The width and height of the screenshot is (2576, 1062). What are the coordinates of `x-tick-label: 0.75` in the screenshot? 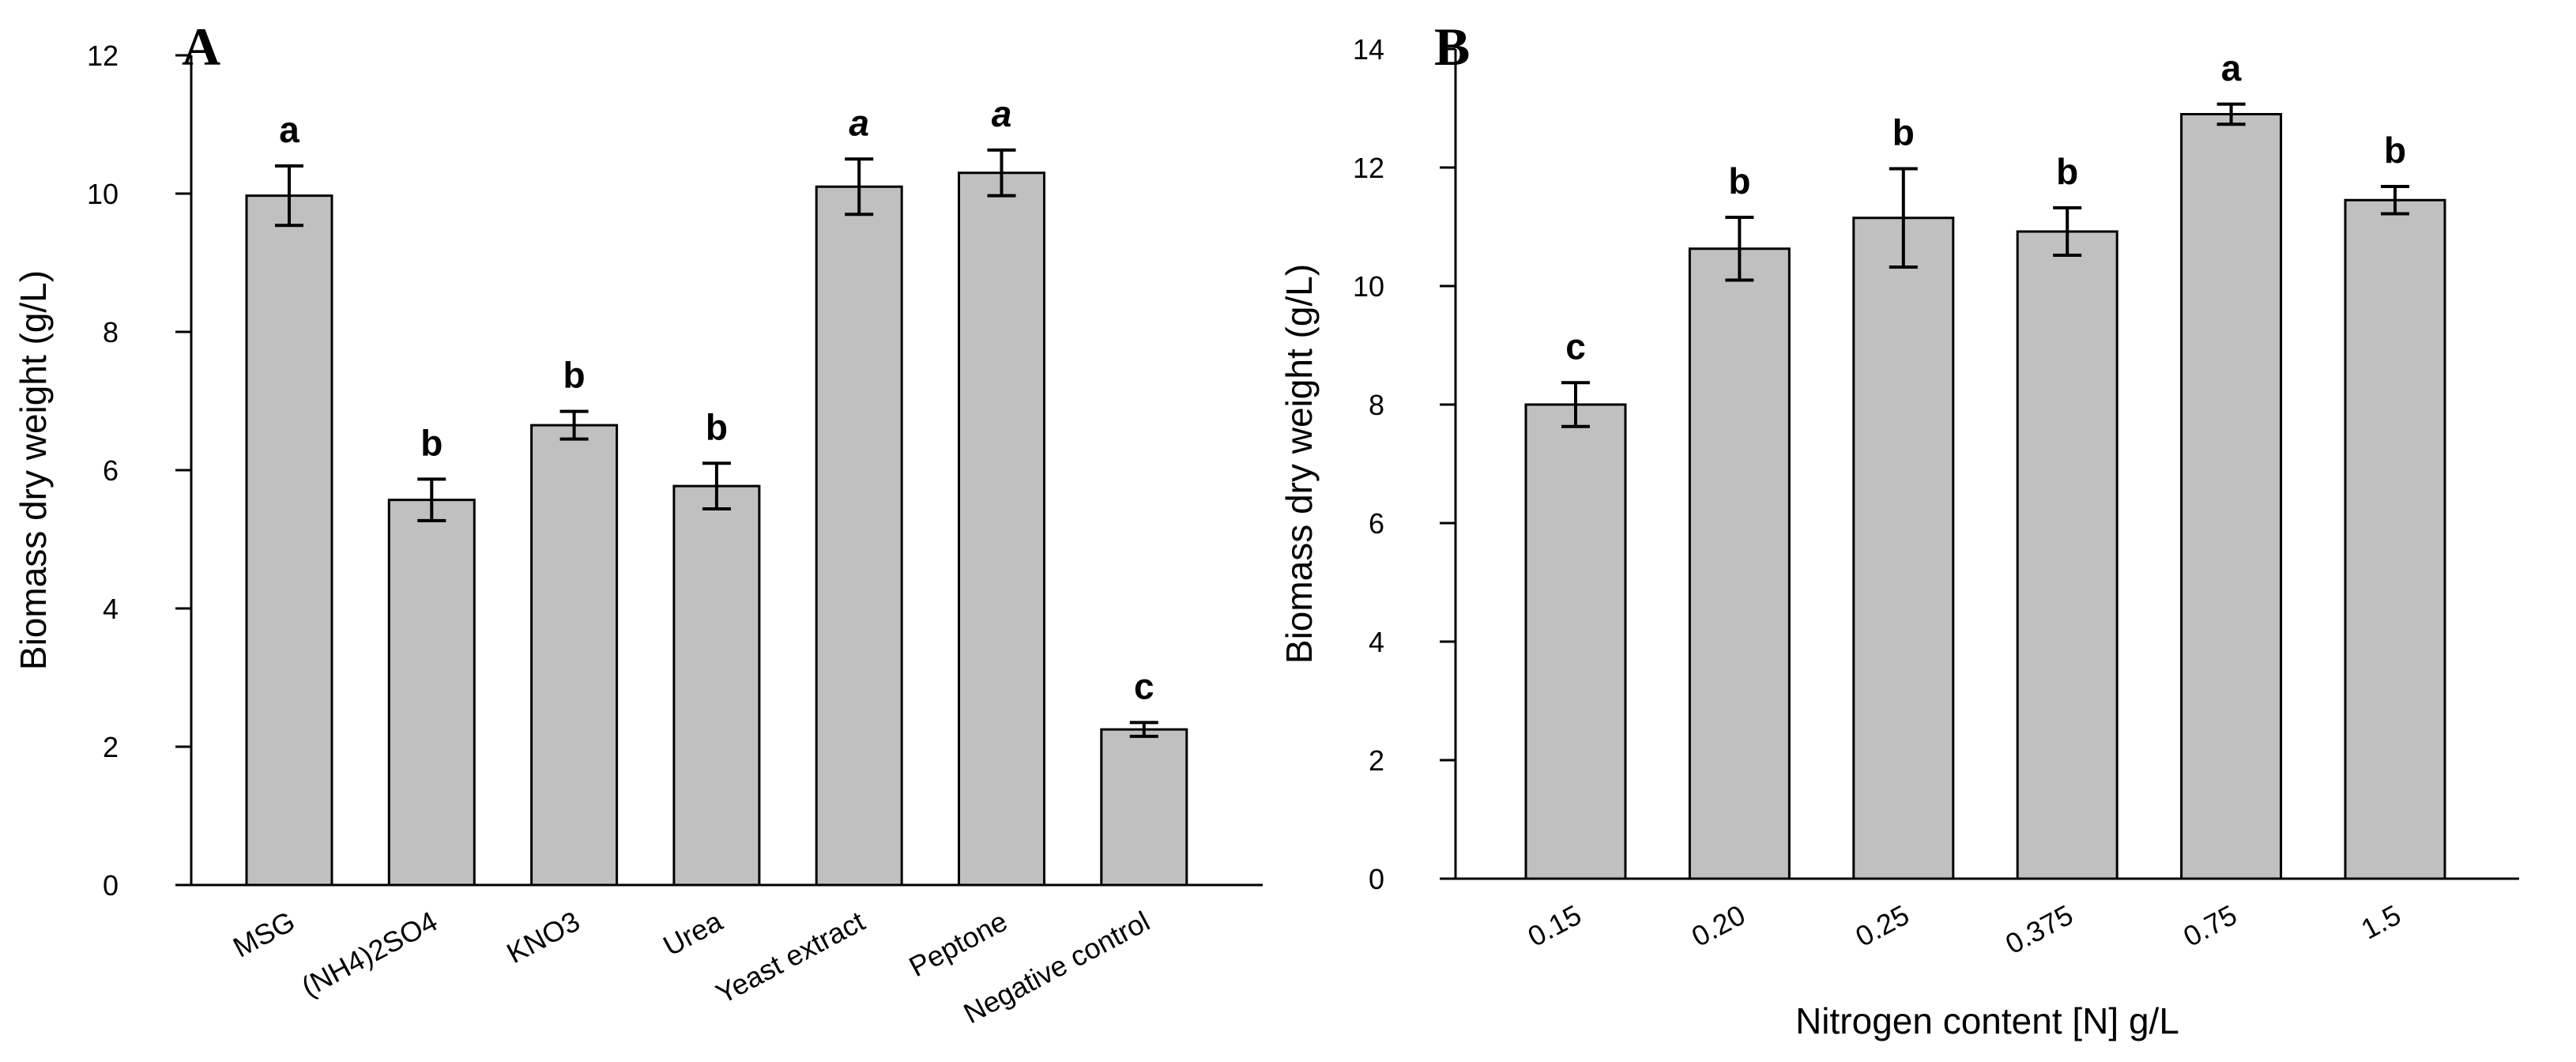 It's located at (2210, 926).